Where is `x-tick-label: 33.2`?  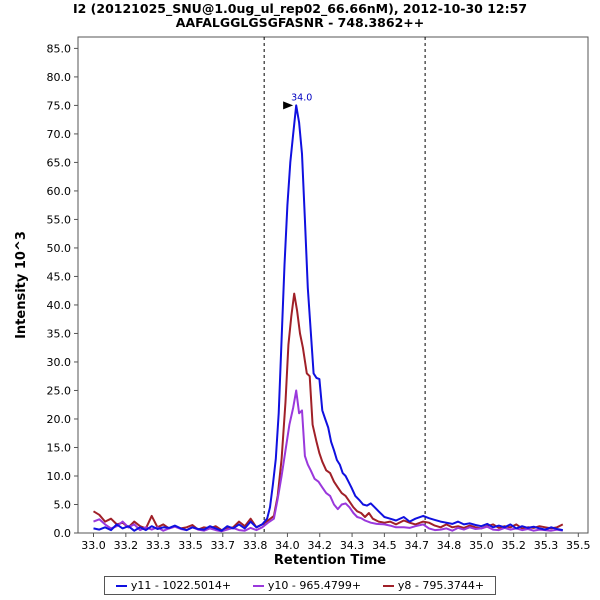 x-tick-label: 33.2 is located at coordinates (126, 545).